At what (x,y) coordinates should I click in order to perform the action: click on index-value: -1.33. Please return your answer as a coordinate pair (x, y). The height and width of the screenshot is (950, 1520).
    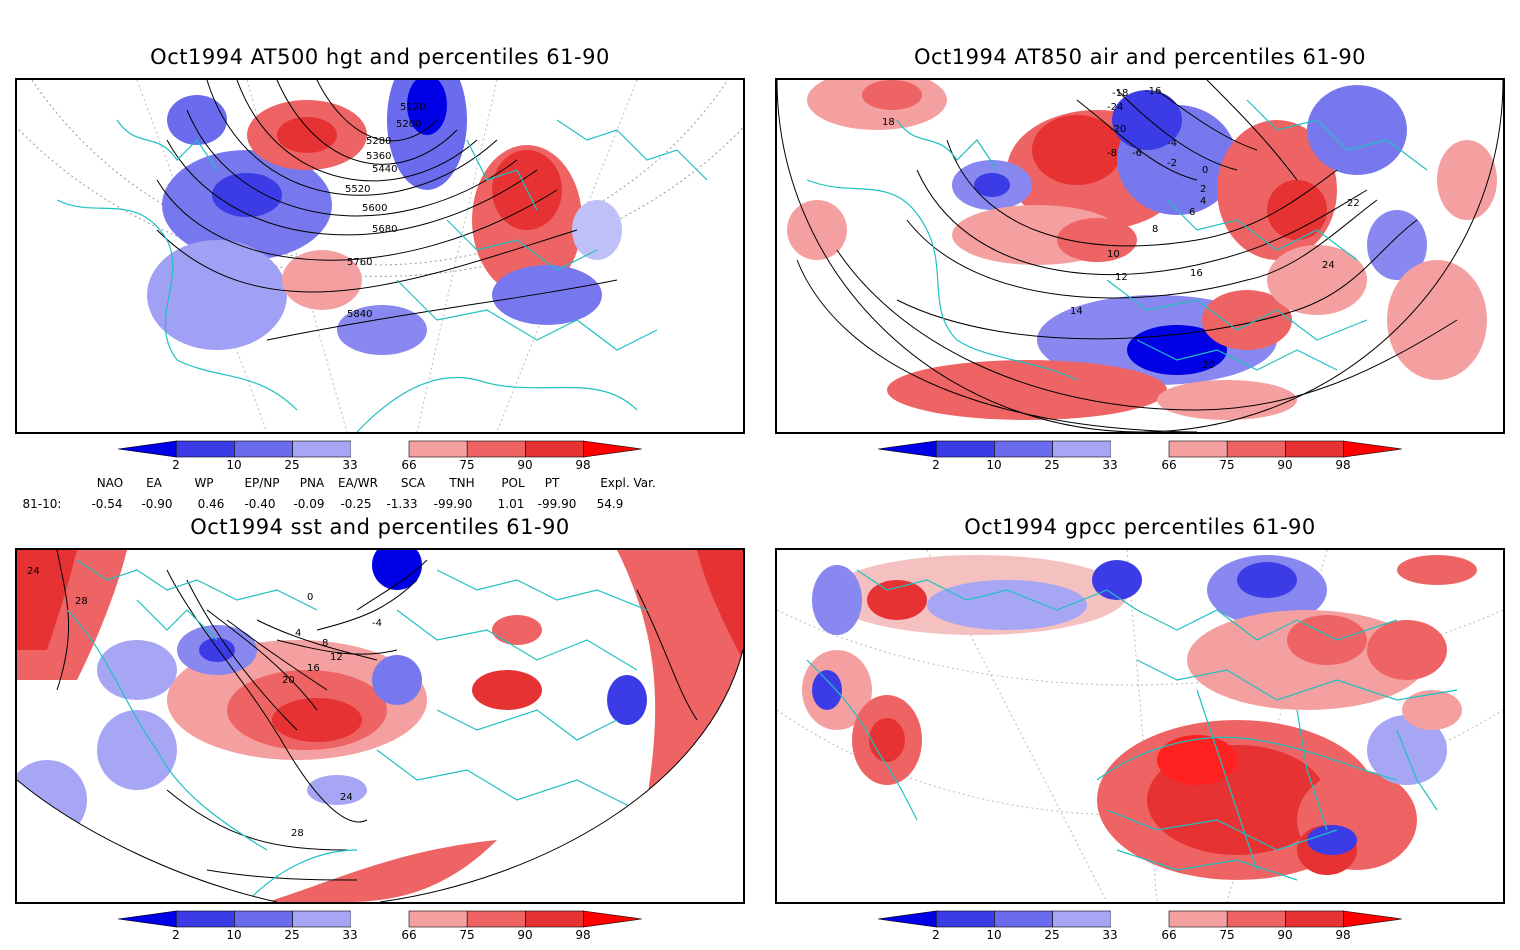
    Looking at the image, I should click on (402, 504).